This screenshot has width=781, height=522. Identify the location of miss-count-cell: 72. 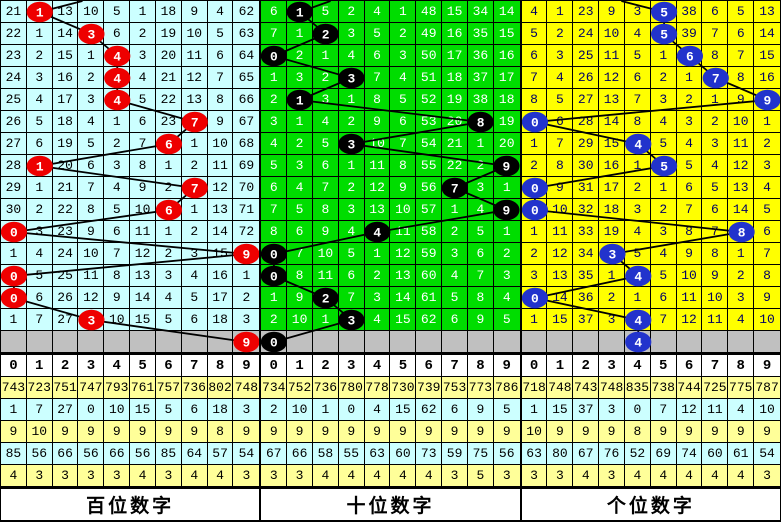
(246, 232).